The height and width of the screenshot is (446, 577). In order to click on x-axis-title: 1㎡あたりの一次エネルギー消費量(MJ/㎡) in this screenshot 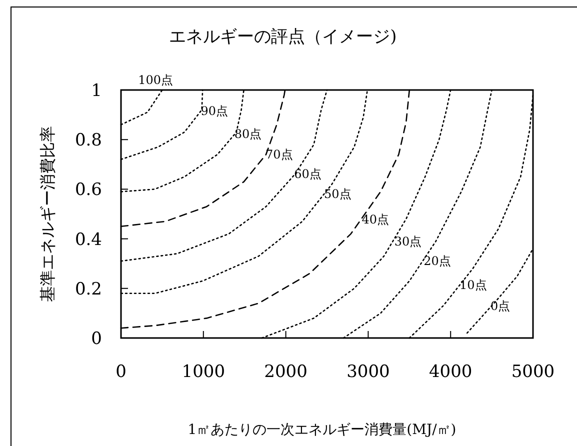, I will do `click(322, 430)`.